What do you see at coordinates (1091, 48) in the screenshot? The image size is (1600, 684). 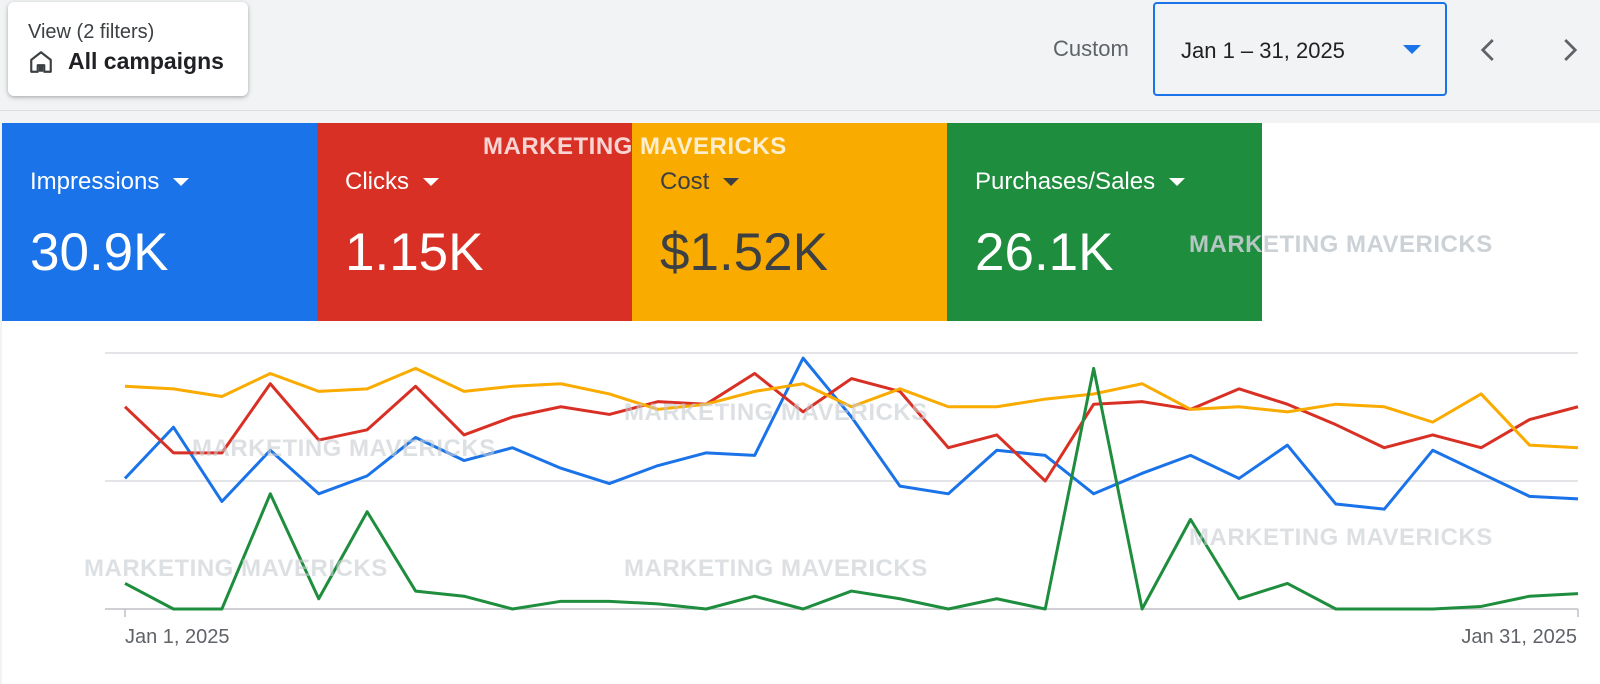 I see `custom-range-label: Custom` at bounding box center [1091, 48].